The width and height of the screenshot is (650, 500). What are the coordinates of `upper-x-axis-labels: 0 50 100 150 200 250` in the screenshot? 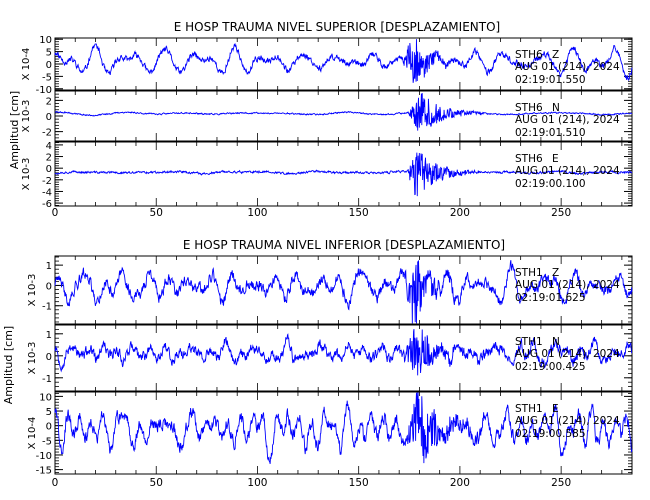 It's located at (312, 213).